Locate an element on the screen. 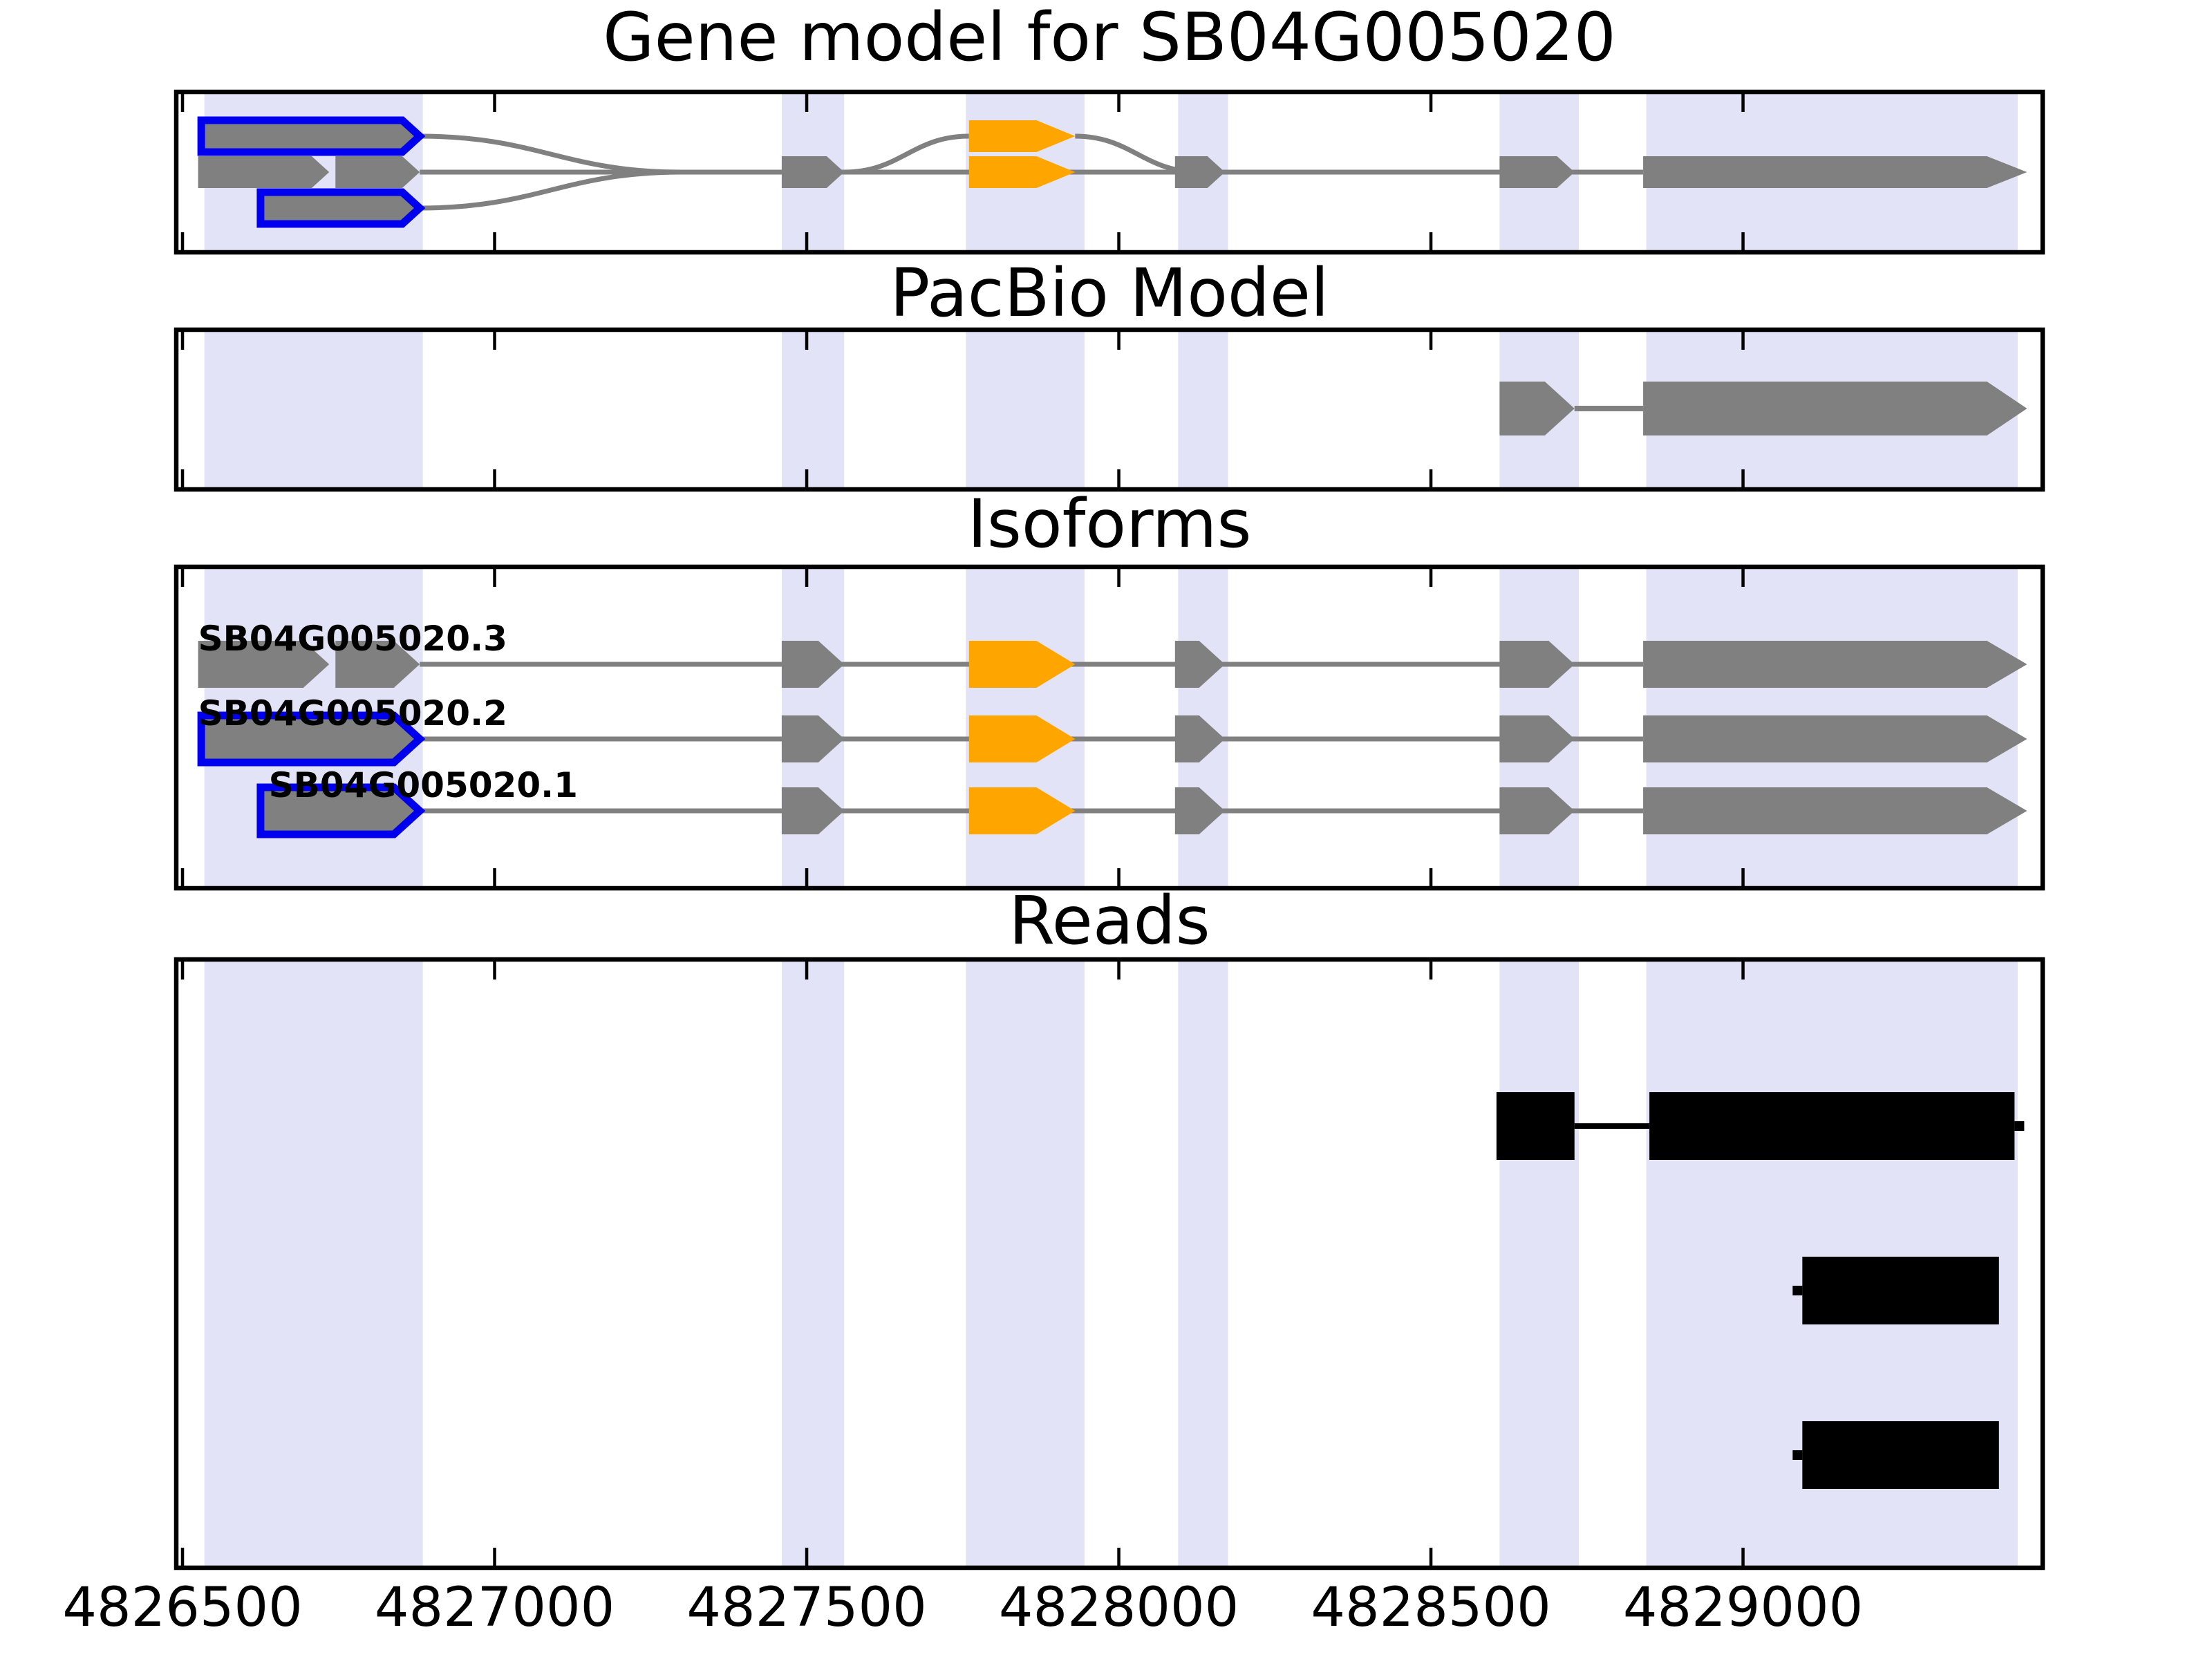  x-tick-label: 4829000 is located at coordinates (1743, 1608).